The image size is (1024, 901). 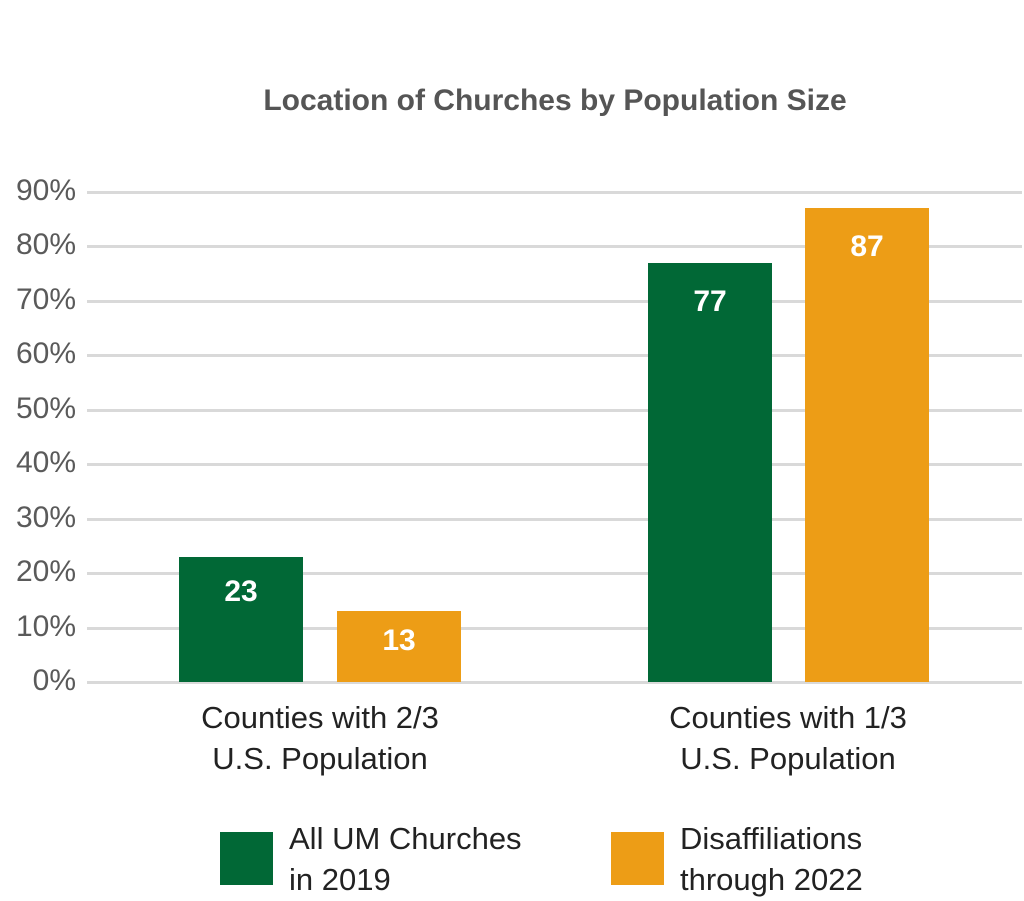 What do you see at coordinates (45, 626) in the screenshot?
I see `y-tick-label: 10%` at bounding box center [45, 626].